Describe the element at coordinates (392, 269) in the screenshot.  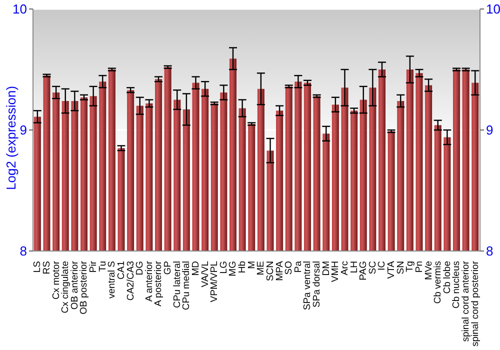
I see `x-tick-label: VTA` at that location.